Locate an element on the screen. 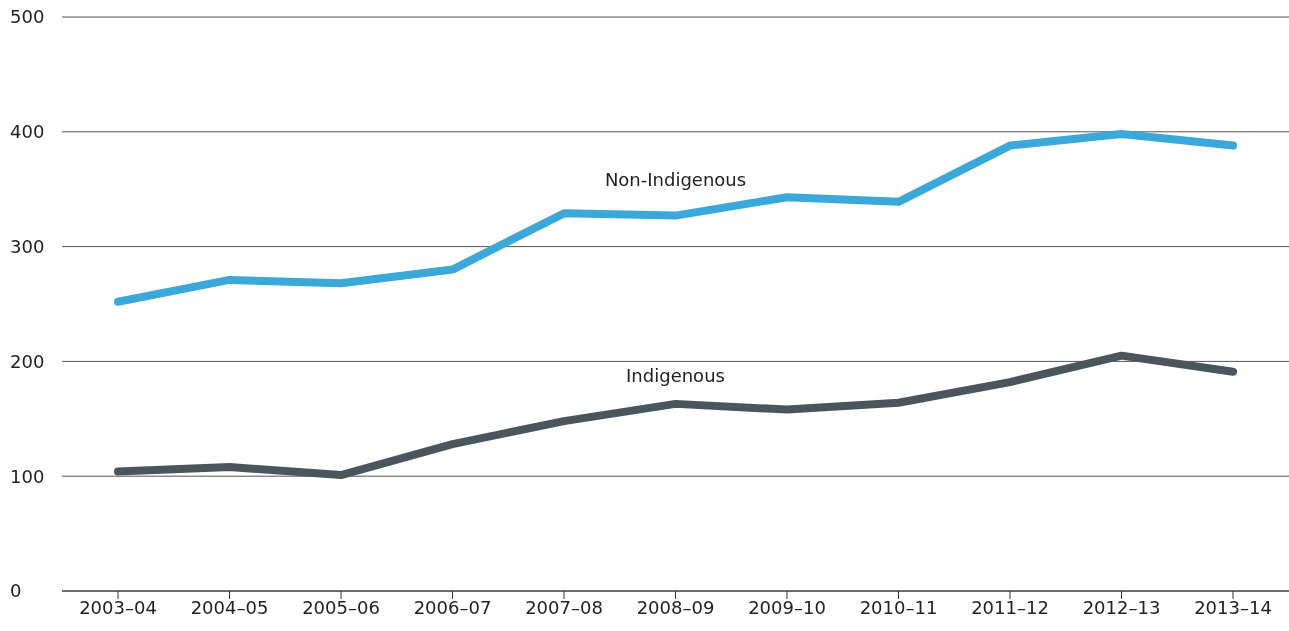  y-tick-label: 100 is located at coordinates (27, 476).